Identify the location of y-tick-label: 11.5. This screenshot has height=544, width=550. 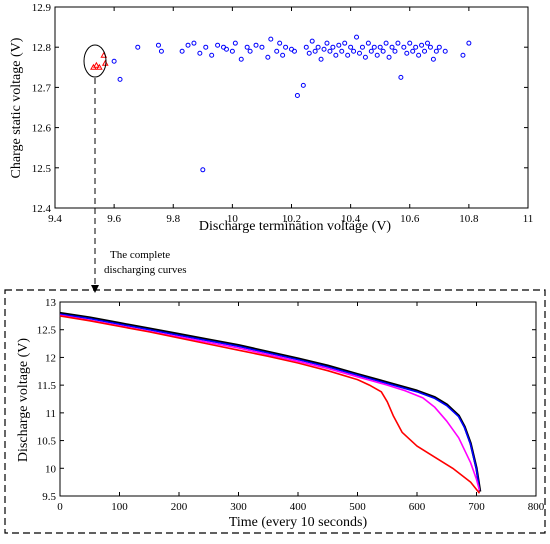
(46, 386).